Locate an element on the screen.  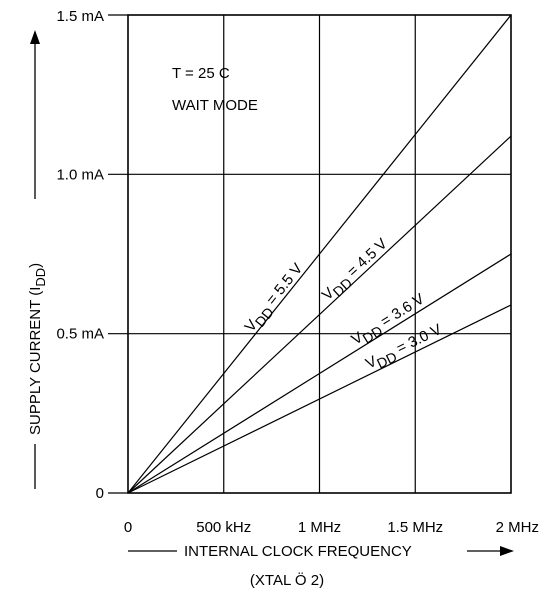
y-axis-title: SUPPLY CURRENT (IDD) is located at coordinates (37, 349).